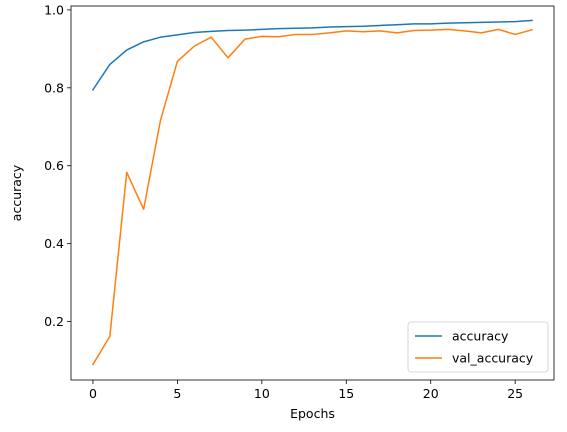 Image resolution: width=567 pixels, height=432 pixels. I want to click on y-tick-label: 1.0, so click(54, 9).